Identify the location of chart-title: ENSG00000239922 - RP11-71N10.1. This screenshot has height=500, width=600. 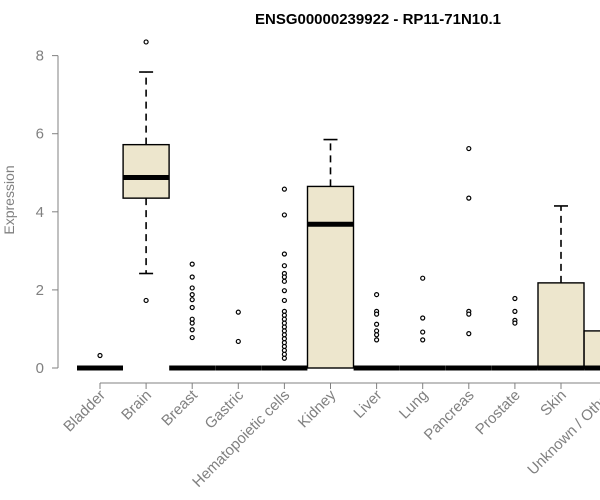
(378, 19).